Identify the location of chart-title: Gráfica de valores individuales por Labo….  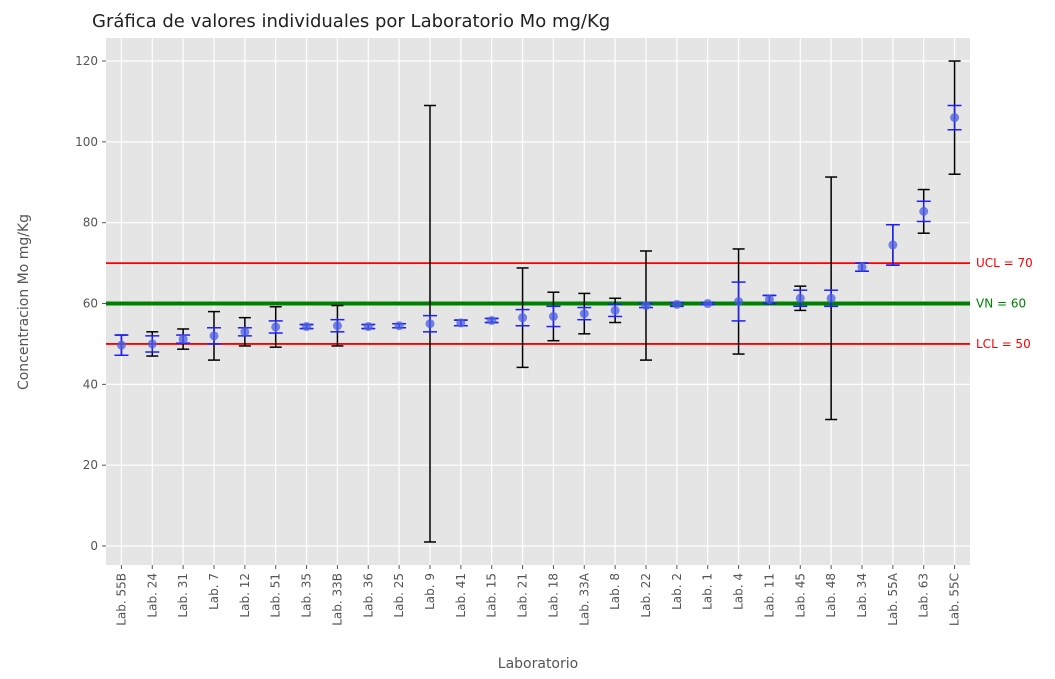
(351, 21).